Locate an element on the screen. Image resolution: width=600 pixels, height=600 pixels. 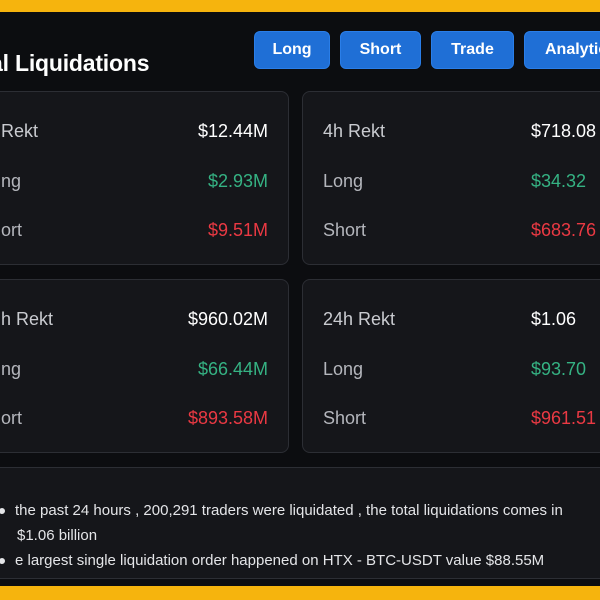
rekt-card-1h: Rekt $12.44M ng $2.93M ort $9.51M is located at coordinates (144, 178).